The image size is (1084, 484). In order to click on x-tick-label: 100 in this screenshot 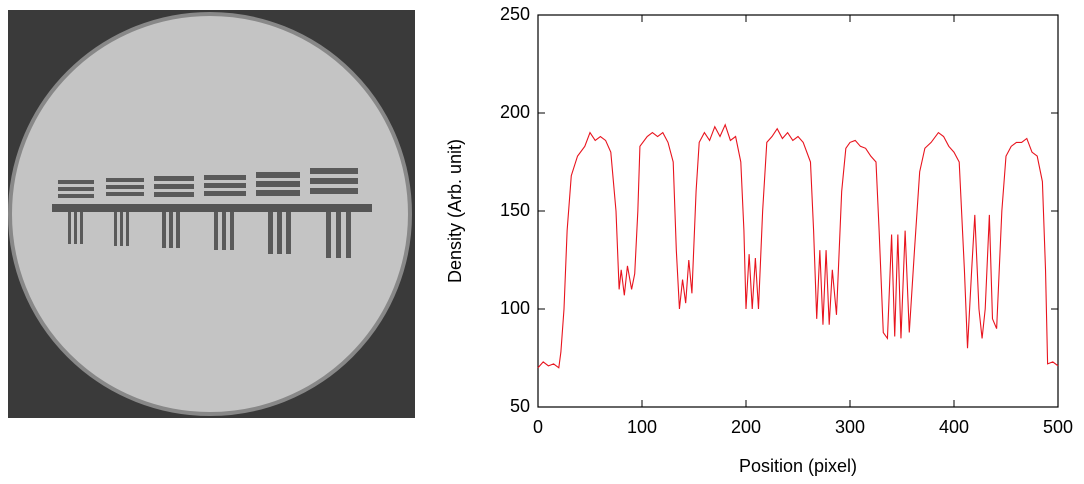, I will do `click(642, 427)`.